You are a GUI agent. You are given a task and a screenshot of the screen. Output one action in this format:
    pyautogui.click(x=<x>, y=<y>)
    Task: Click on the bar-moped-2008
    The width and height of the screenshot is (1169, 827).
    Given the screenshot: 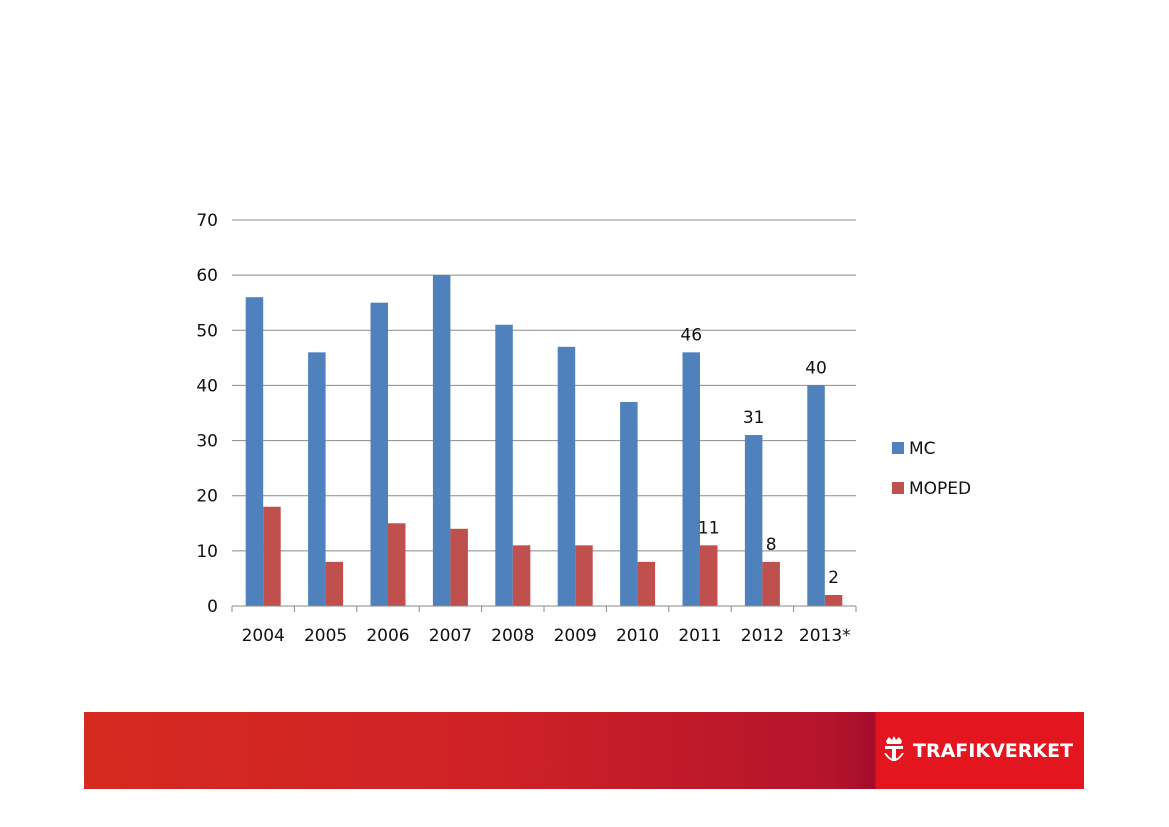 What is the action you would take?
    pyautogui.click(x=521, y=575)
    